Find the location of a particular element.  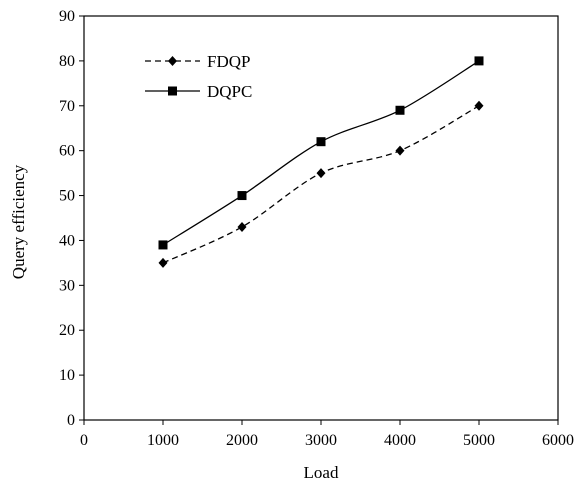

y-tick-label: 80 is located at coordinates (67, 61).